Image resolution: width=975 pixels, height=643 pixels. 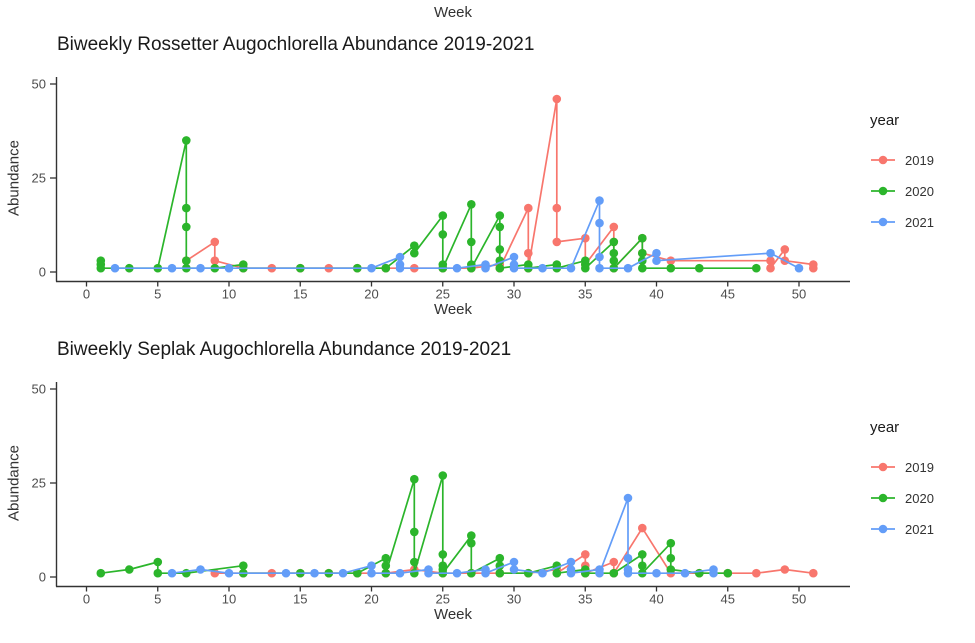 What do you see at coordinates (902, 529) in the screenshot?
I see `legend-item-2021: 2021` at bounding box center [902, 529].